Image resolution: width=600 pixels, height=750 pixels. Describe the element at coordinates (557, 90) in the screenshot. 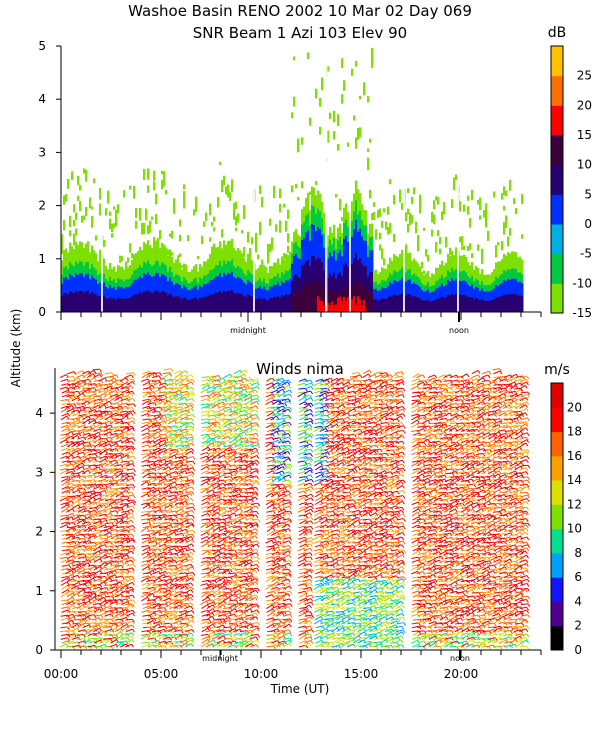

I see `snr-colorbar-swatch` at that location.